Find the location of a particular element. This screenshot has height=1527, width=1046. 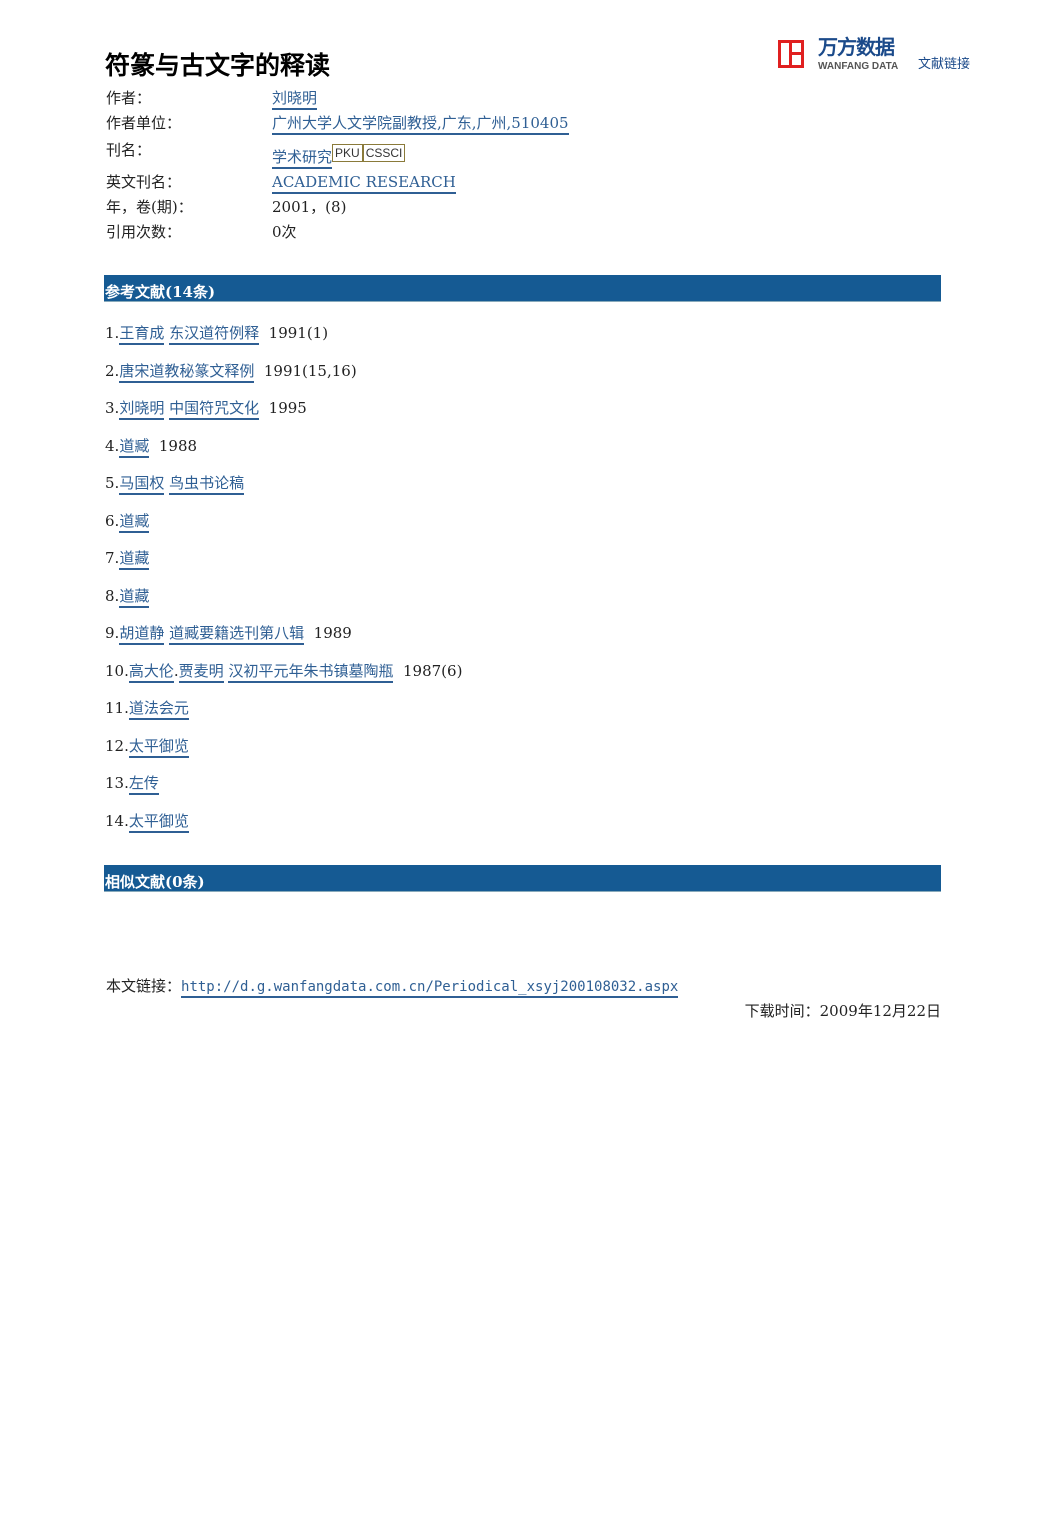

wanfang-logo-icon is located at coordinates (791, 54).